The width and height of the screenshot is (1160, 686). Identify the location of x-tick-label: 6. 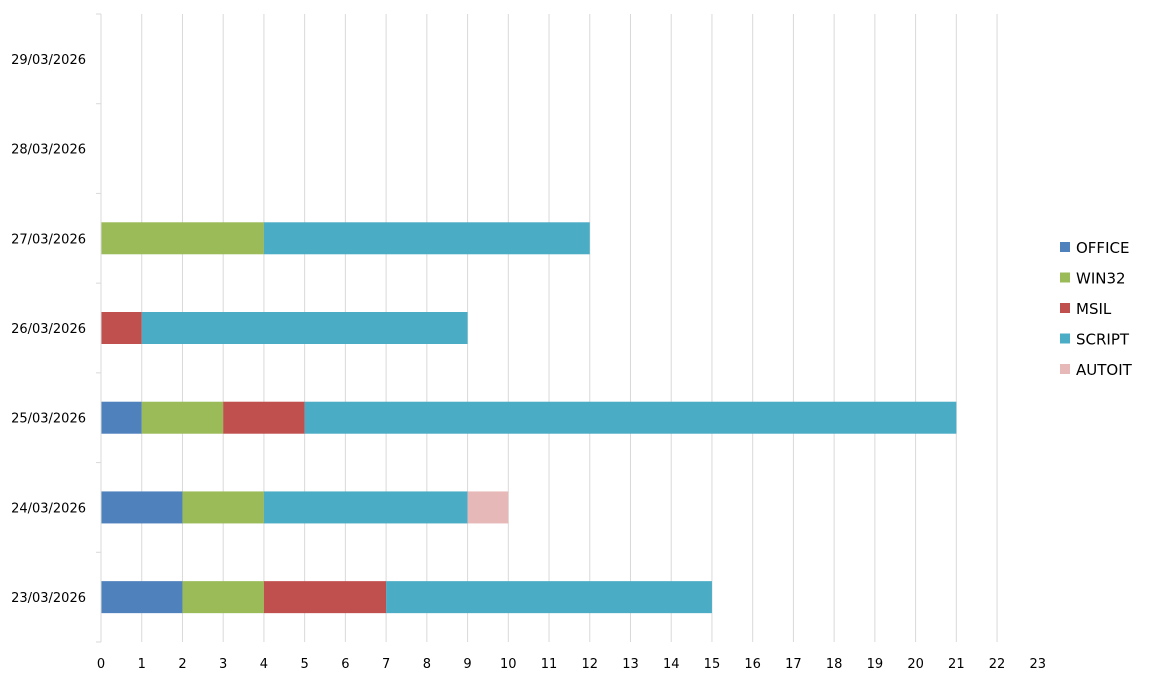
(345, 664).